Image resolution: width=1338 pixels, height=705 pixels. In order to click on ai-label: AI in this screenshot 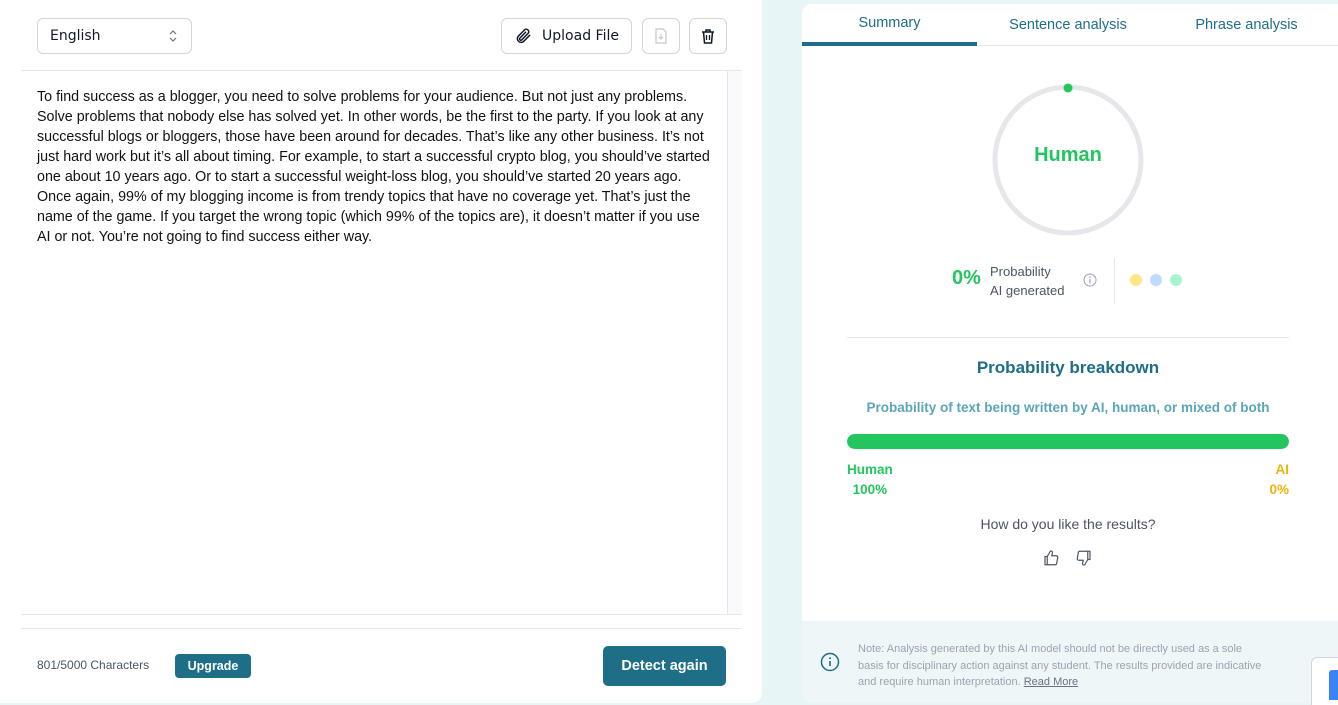, I will do `click(1282, 469)`.